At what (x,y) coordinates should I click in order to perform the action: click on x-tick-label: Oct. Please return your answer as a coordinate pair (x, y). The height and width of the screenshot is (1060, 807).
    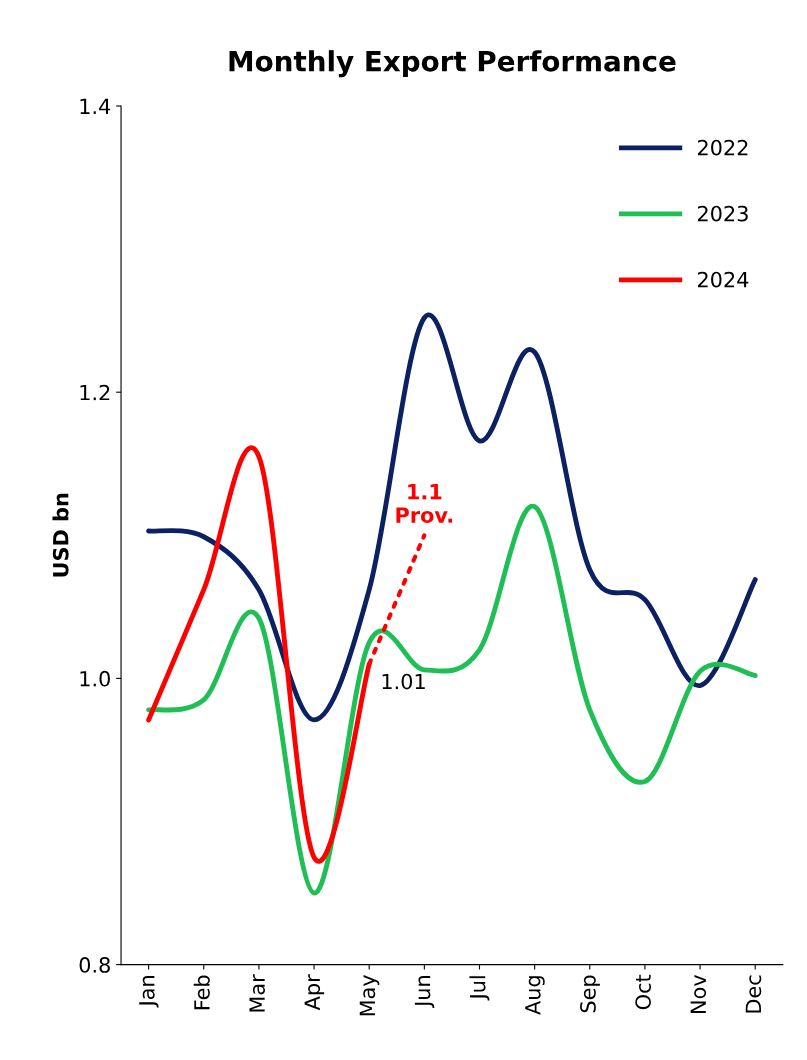
    Looking at the image, I should click on (643, 992).